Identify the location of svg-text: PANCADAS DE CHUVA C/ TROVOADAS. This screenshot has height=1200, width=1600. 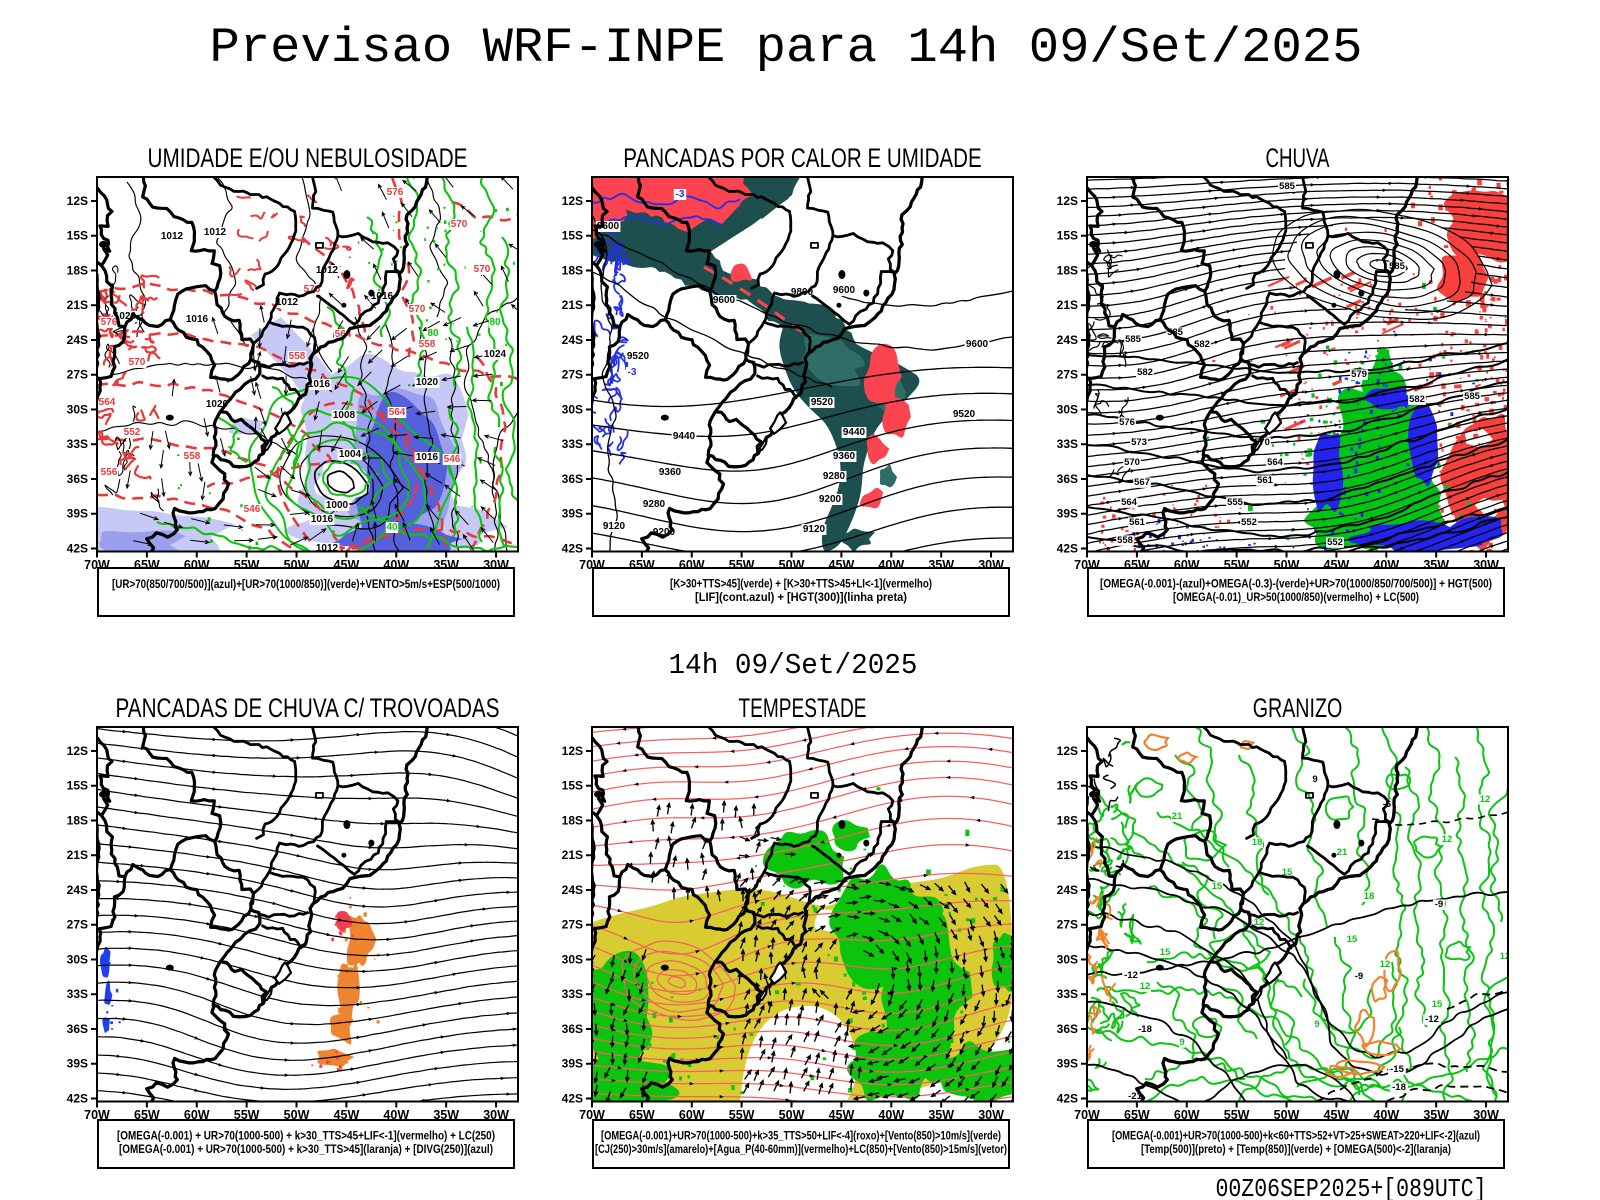
(308, 708).